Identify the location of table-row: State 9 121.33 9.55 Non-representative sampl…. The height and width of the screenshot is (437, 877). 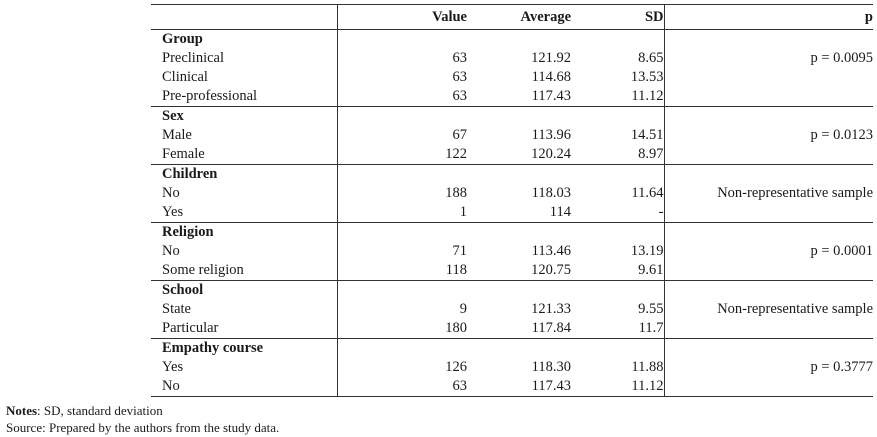
(512, 309).